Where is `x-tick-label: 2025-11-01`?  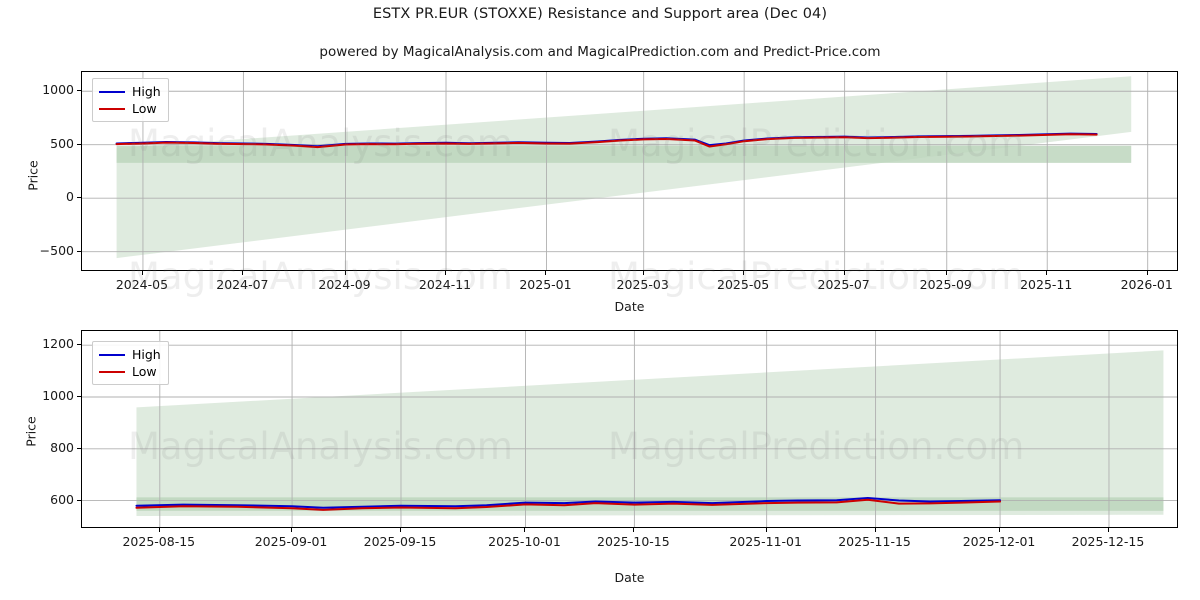 x-tick-label: 2025-11-01 is located at coordinates (765, 541).